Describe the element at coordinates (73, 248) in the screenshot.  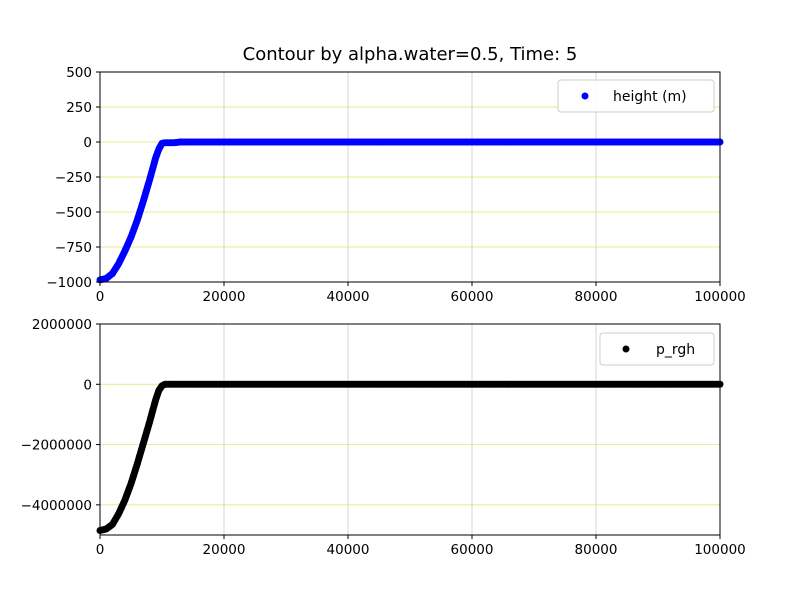
I see `y-tick-label: −750` at that location.